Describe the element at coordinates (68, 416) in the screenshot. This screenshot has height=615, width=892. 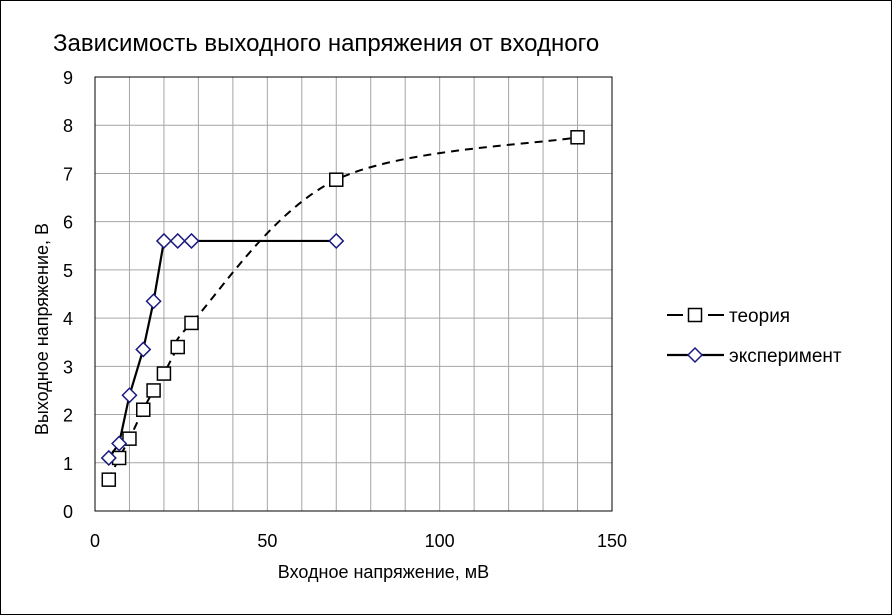
I see `y-tick-label: 2` at that location.